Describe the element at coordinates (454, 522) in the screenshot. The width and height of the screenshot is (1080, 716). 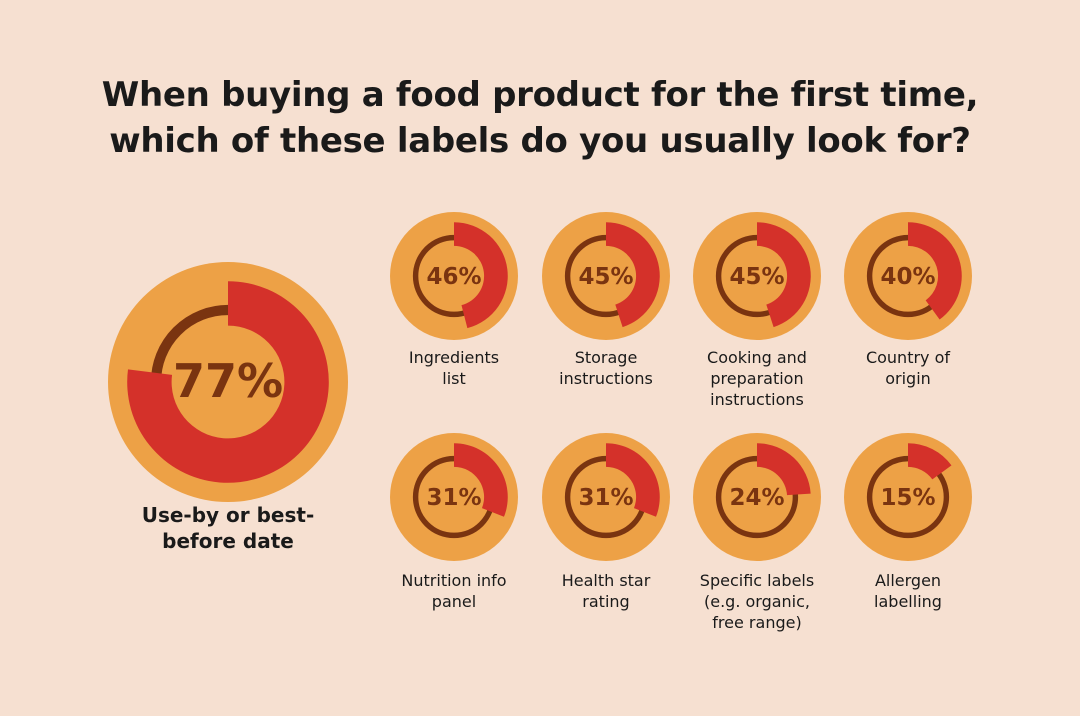
I see `donut-item: 31% Nutrition info panel` at that location.